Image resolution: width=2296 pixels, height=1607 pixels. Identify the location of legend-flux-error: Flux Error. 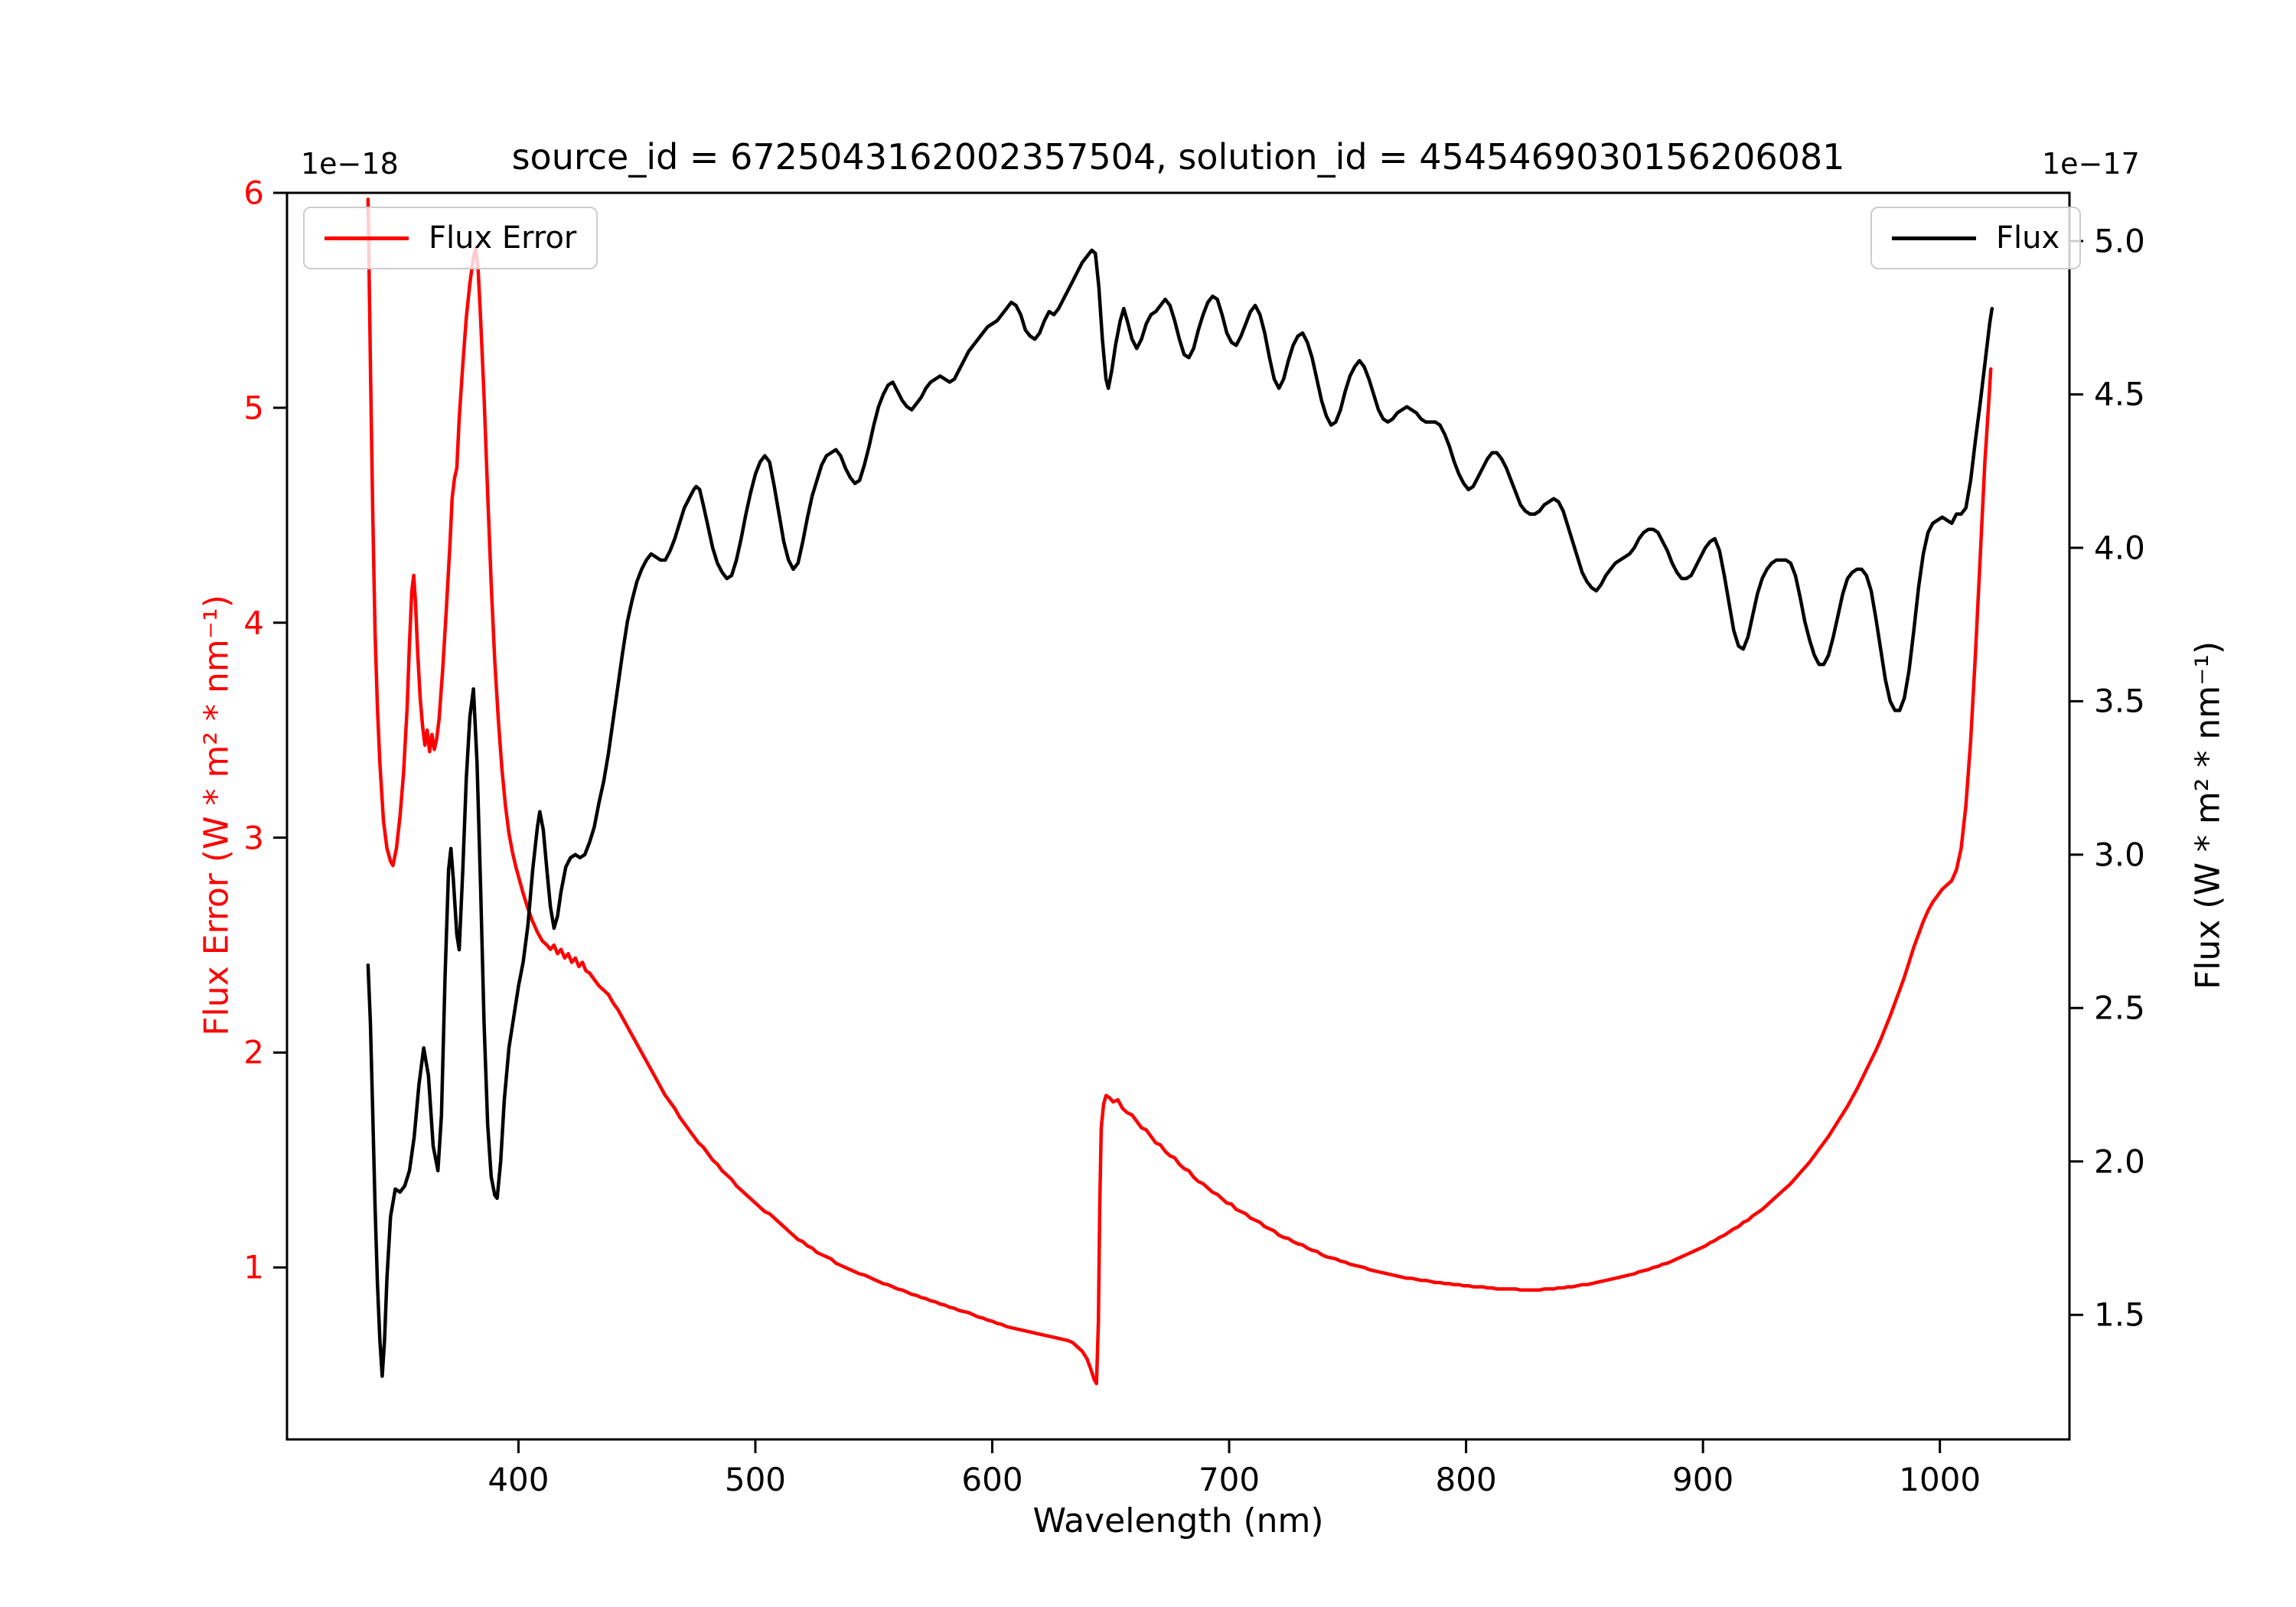
(450, 238).